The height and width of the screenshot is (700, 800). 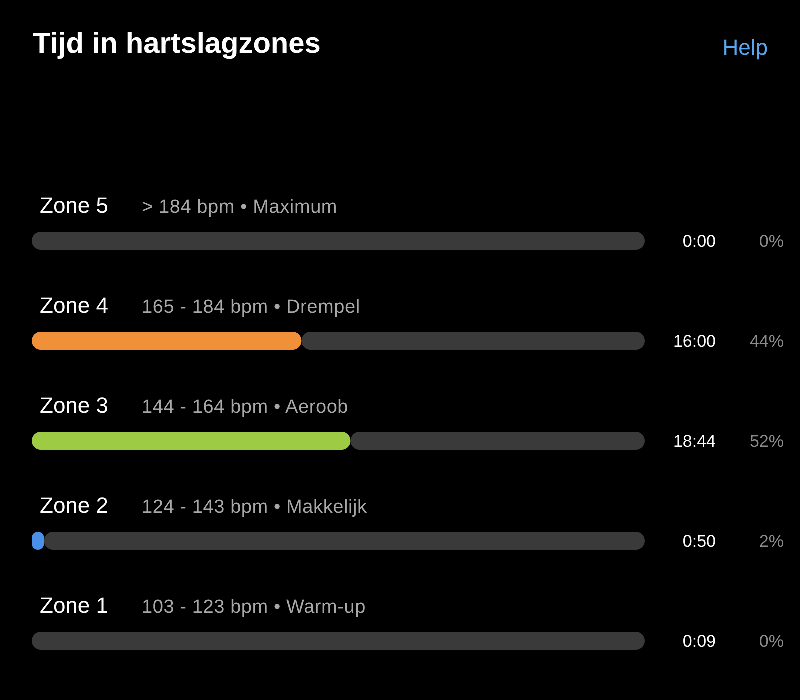 I want to click on data-label: 52%, so click(x=767, y=441).